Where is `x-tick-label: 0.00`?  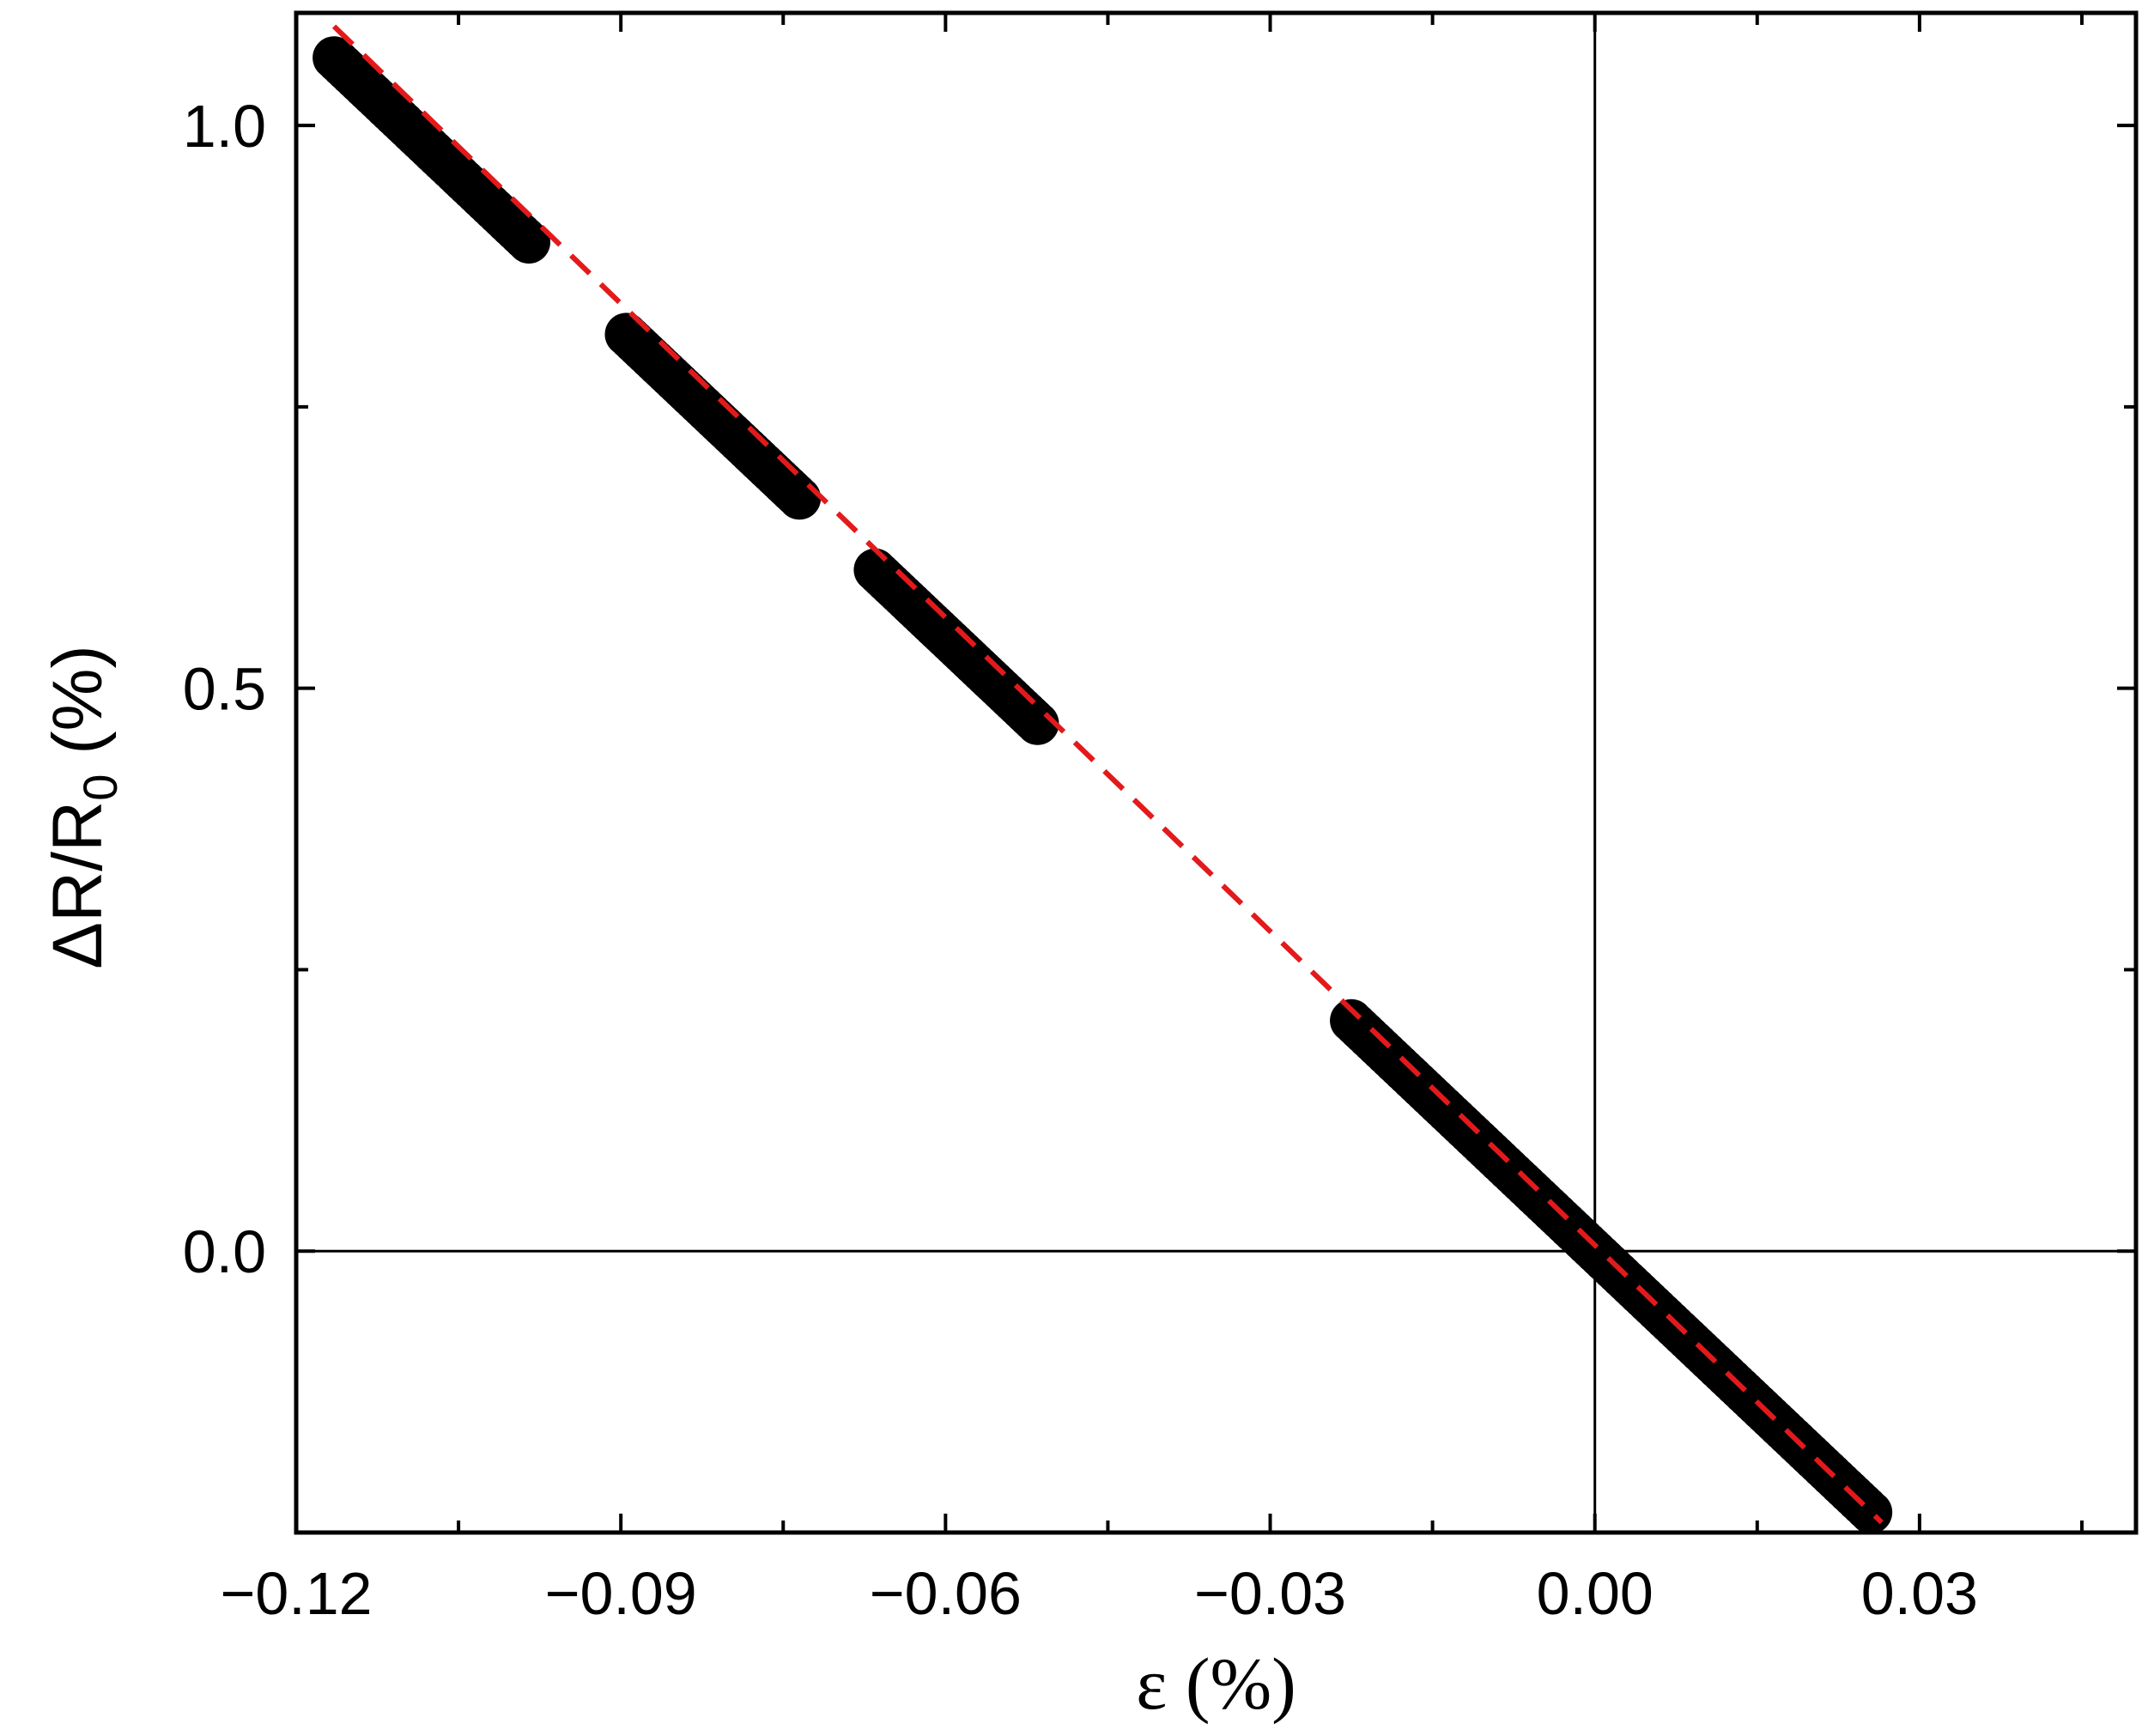 x-tick-label: 0.00 is located at coordinates (1596, 1593).